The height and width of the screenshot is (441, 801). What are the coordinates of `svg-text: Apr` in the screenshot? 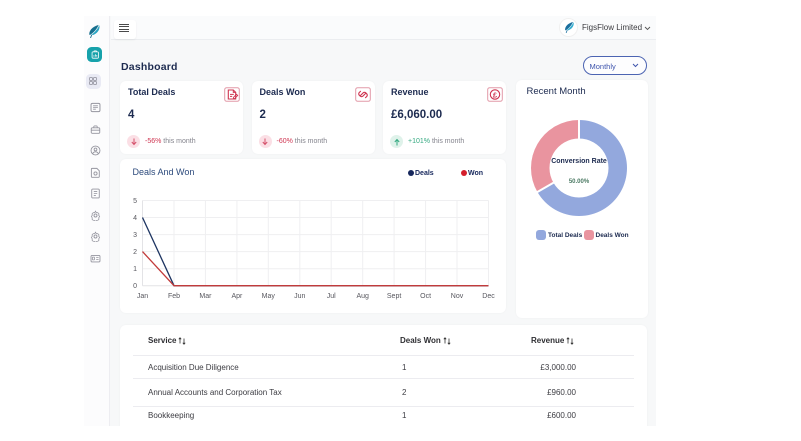 It's located at (237, 296).